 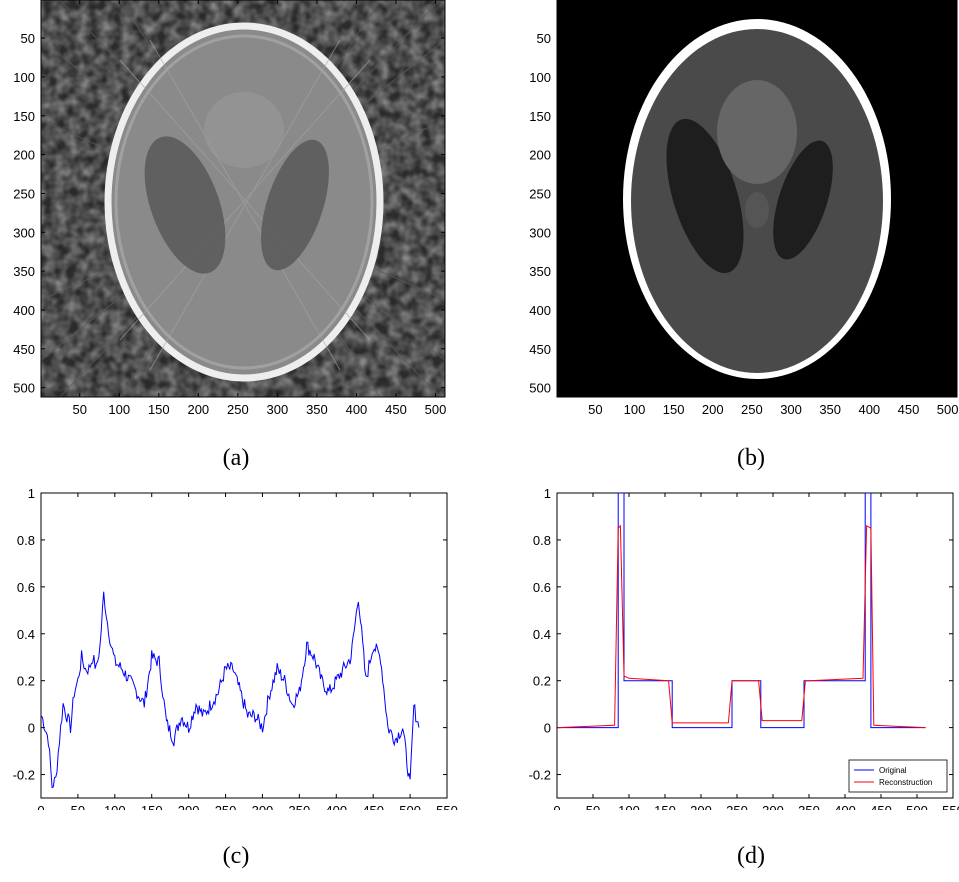 What do you see at coordinates (80, 409) in the screenshot?
I see `x-tick-label-a-0: 50` at bounding box center [80, 409].